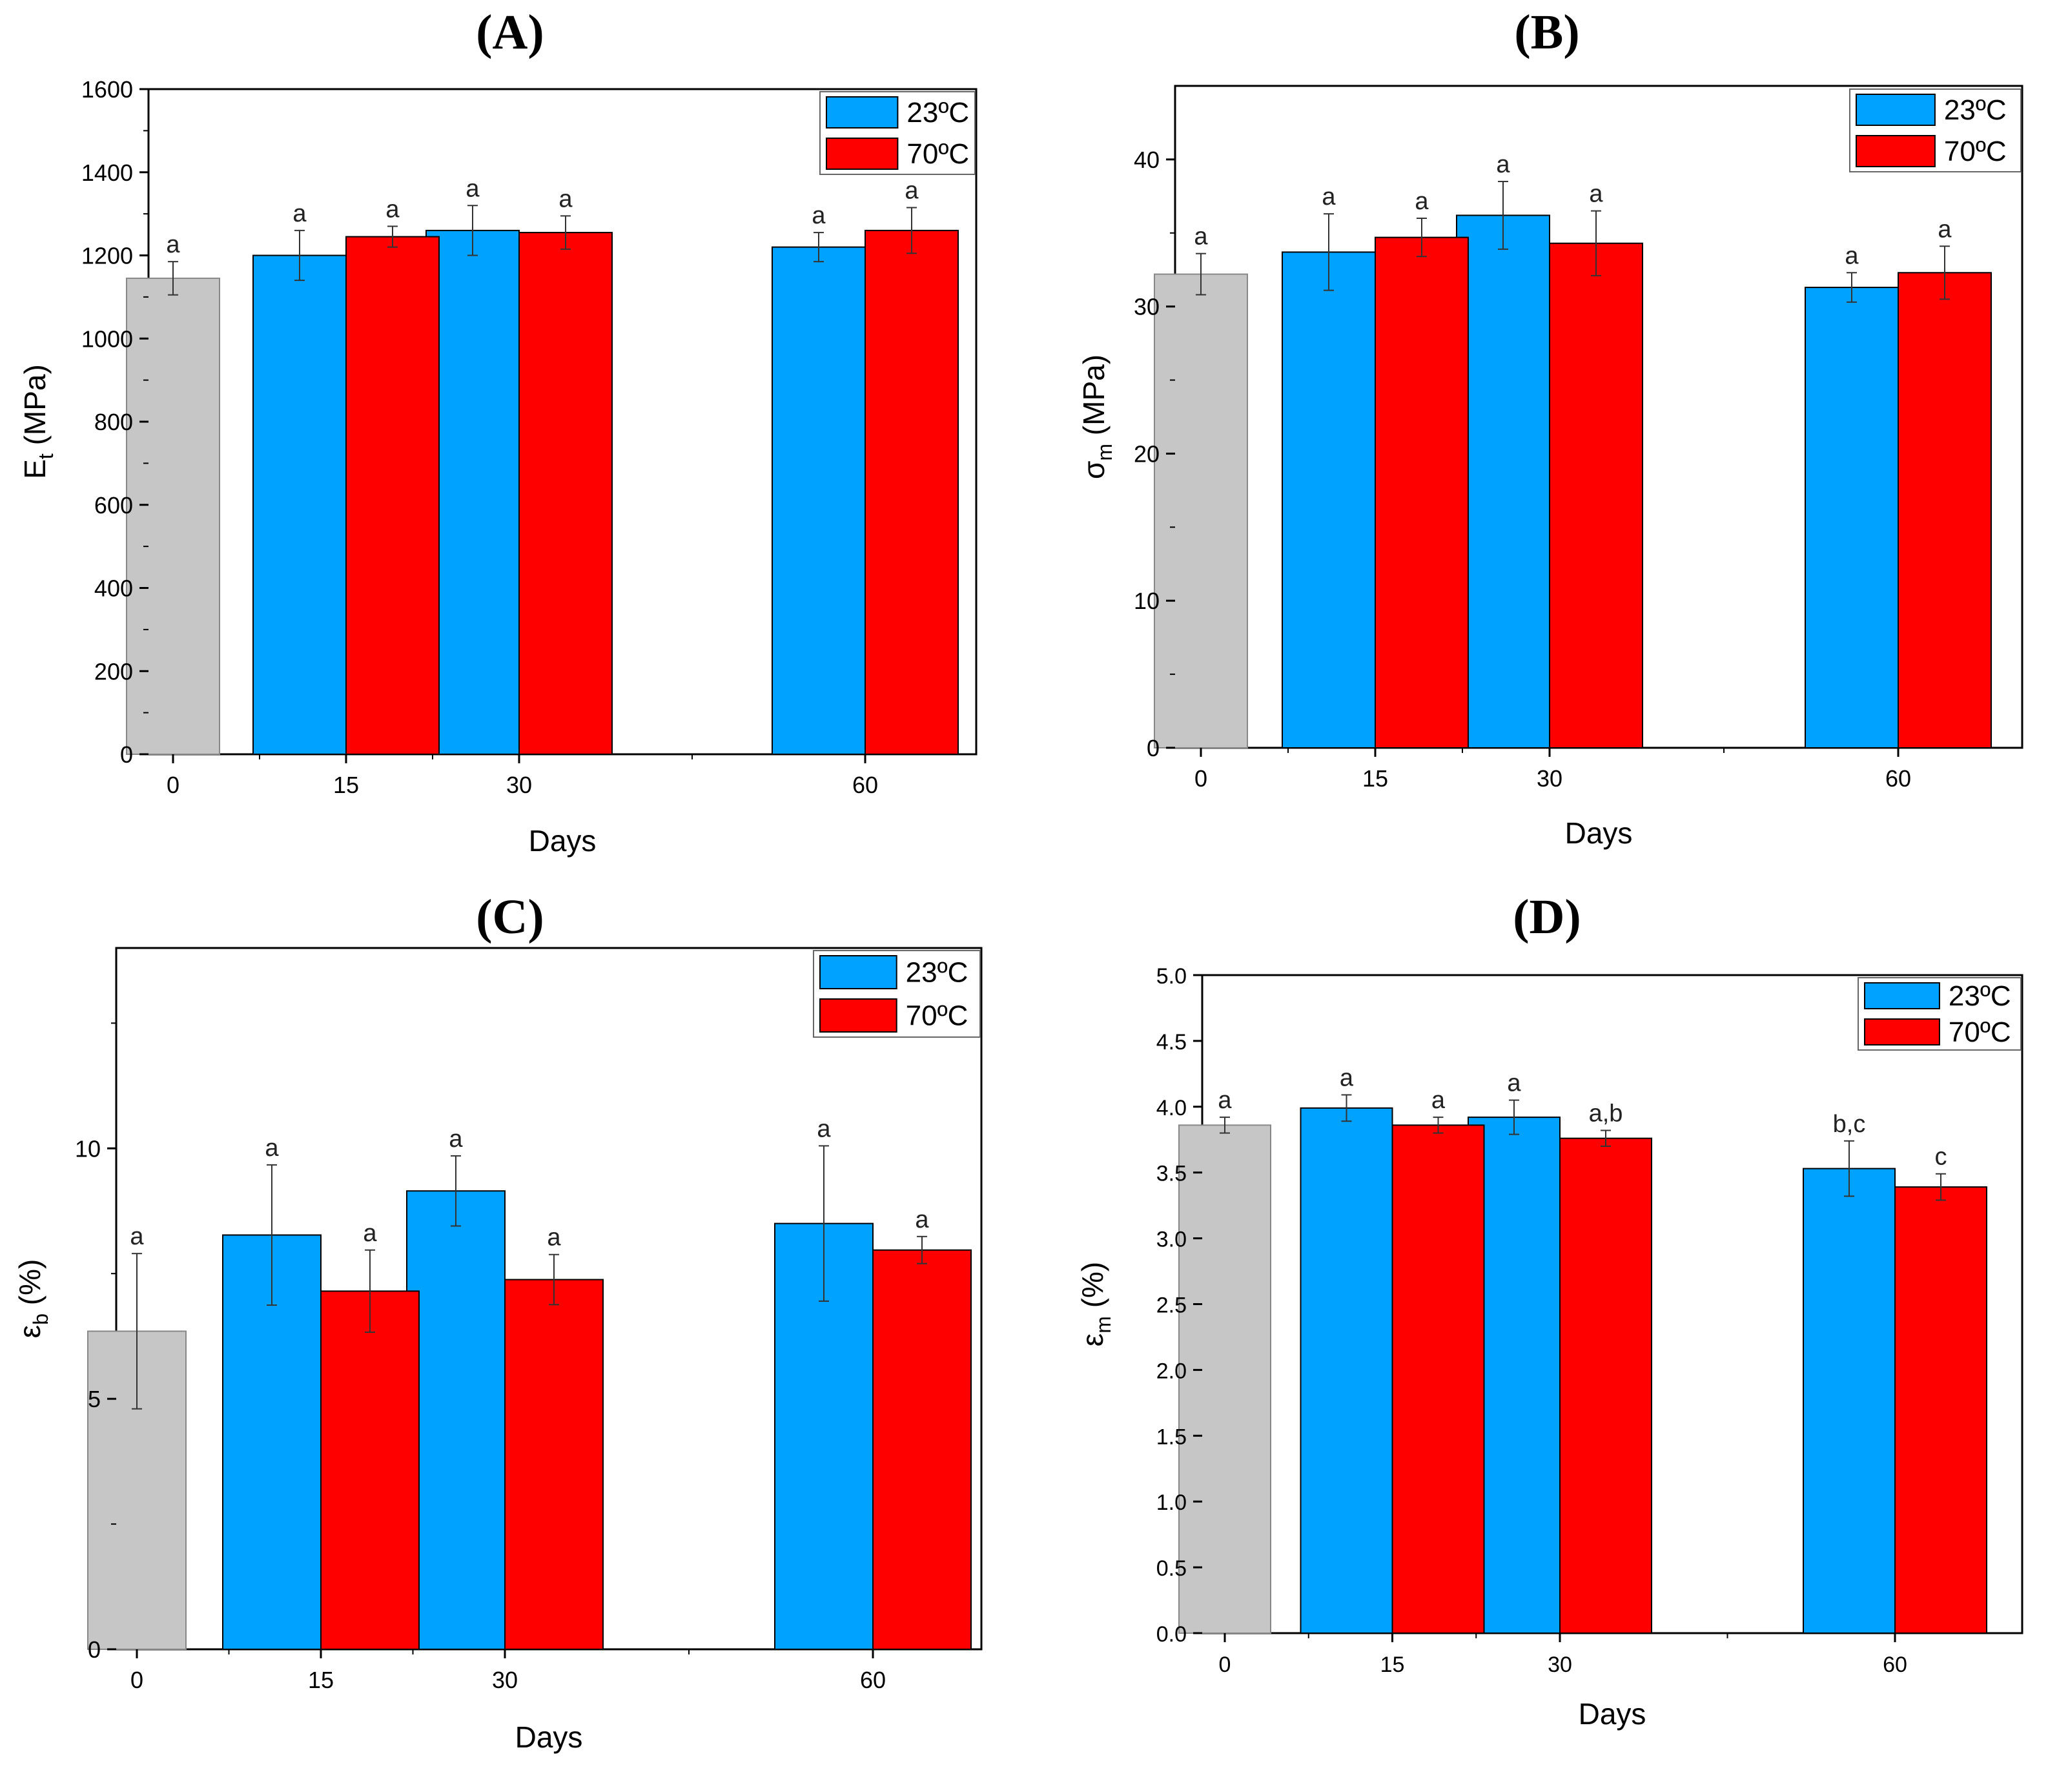 The height and width of the screenshot is (1792, 2048). I want to click on panel-c-title: (C), so click(510, 917).